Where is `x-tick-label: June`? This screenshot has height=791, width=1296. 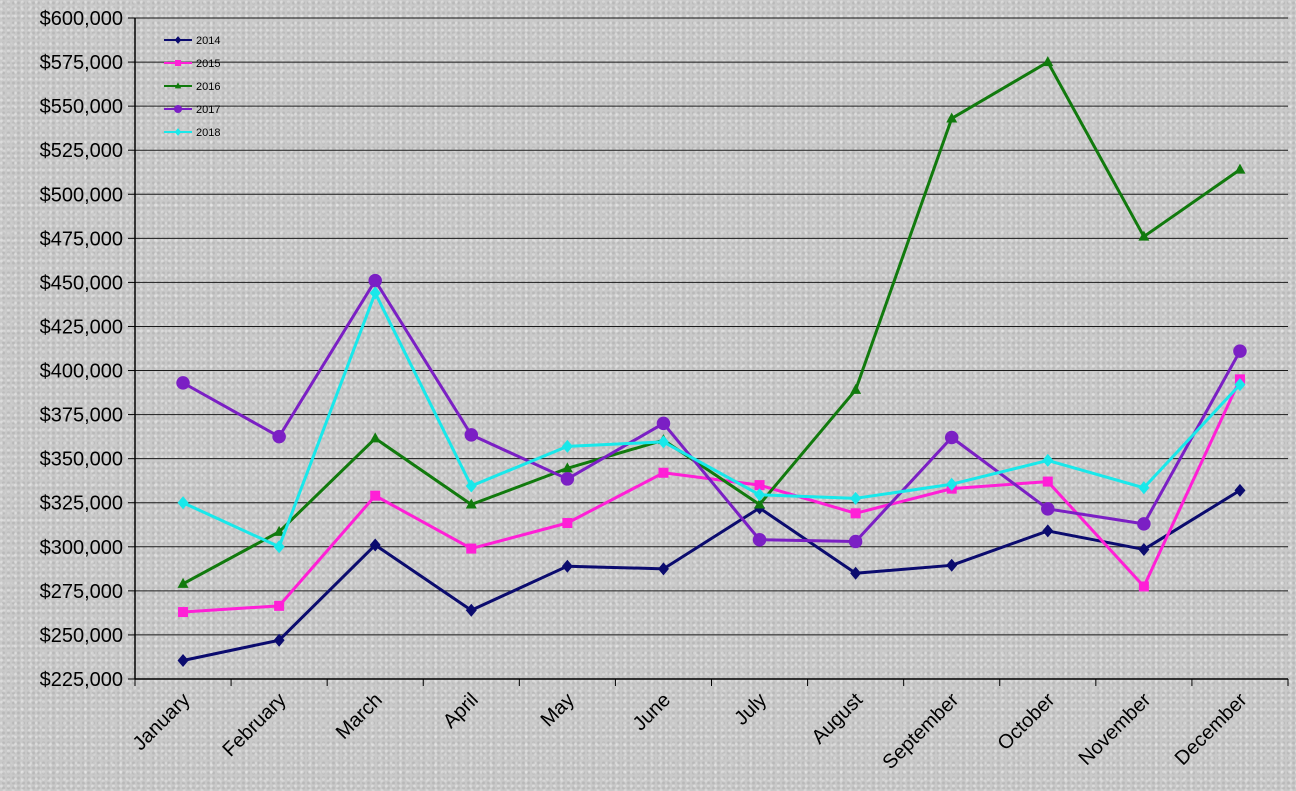 x-tick-label: June is located at coordinates (652, 712).